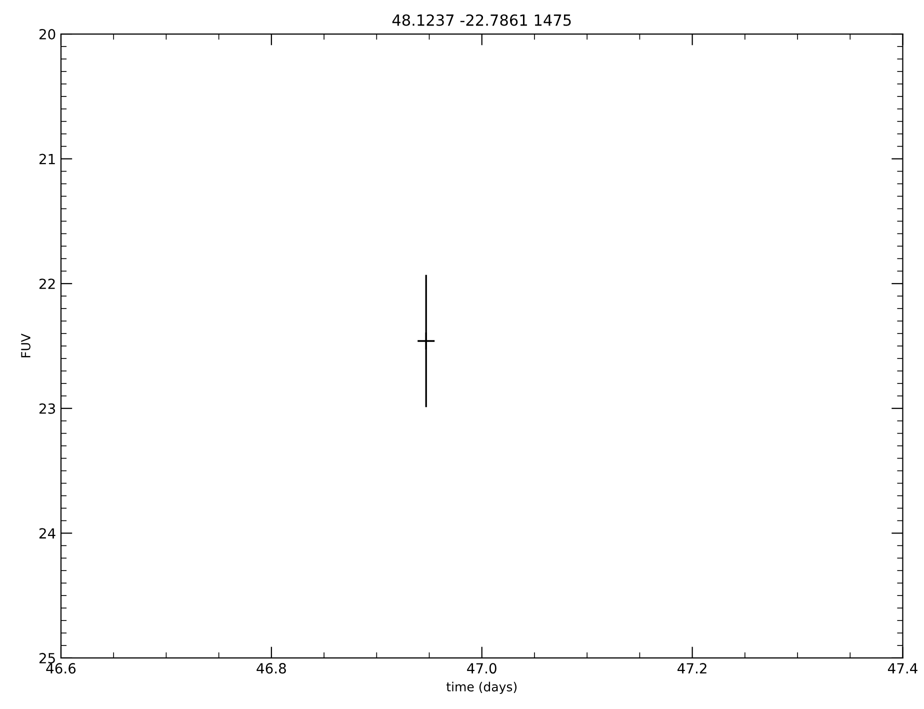 The width and height of the screenshot is (924, 709). Describe the element at coordinates (47, 408) in the screenshot. I see `y-tick-label: 23` at that location.